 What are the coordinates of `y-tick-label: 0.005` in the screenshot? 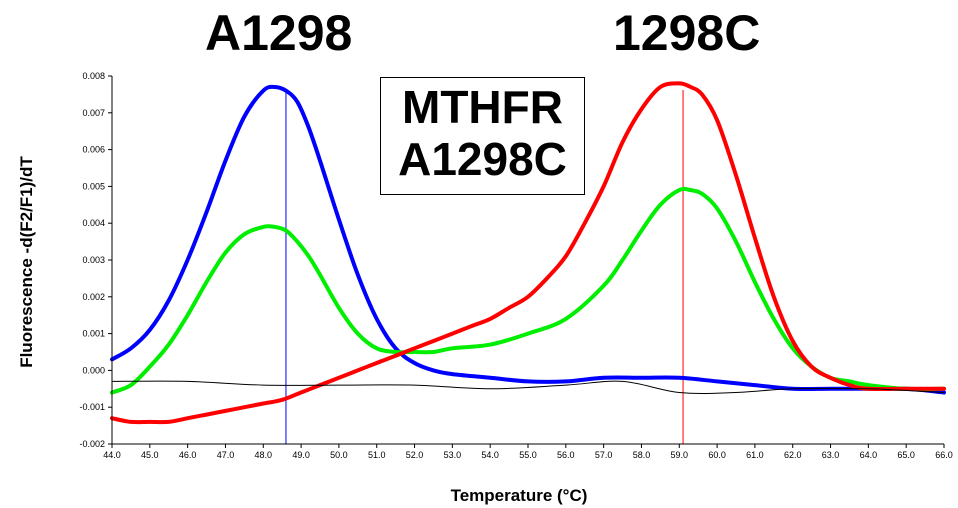 It's located at (93, 186).